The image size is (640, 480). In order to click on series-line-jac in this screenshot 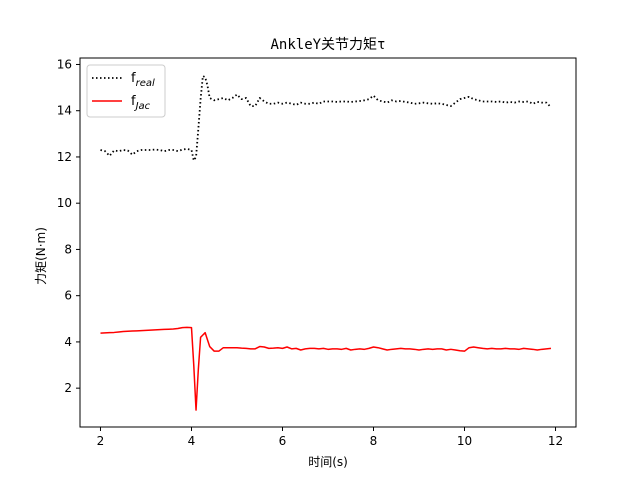, I will do `click(326, 368)`.